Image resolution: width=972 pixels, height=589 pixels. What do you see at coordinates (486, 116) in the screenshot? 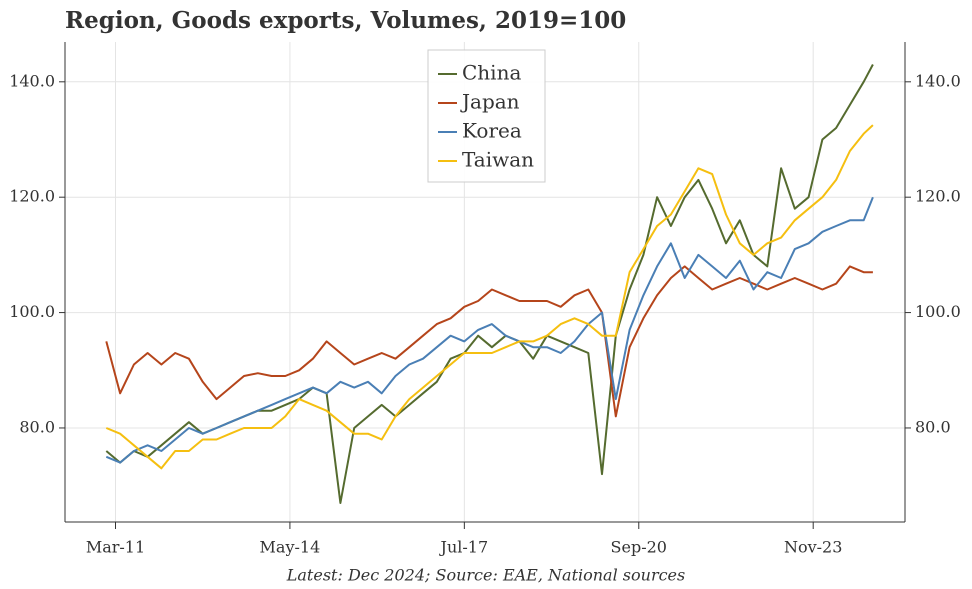
I see `legend: China Japan Korea Taiwan` at bounding box center [486, 116].